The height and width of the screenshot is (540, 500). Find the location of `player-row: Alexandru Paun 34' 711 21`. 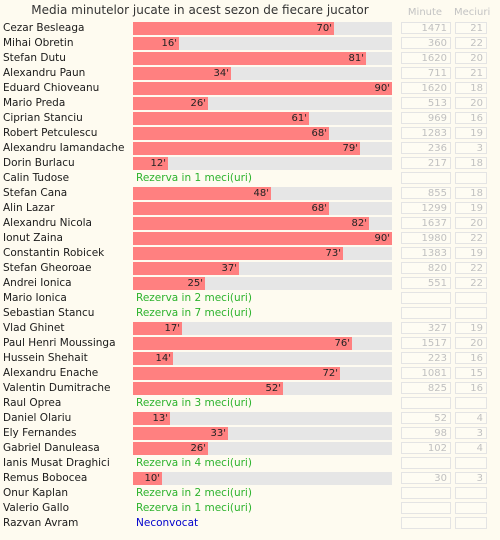

player-row: Alexandru Paun 34' 711 21 is located at coordinates (250, 73).